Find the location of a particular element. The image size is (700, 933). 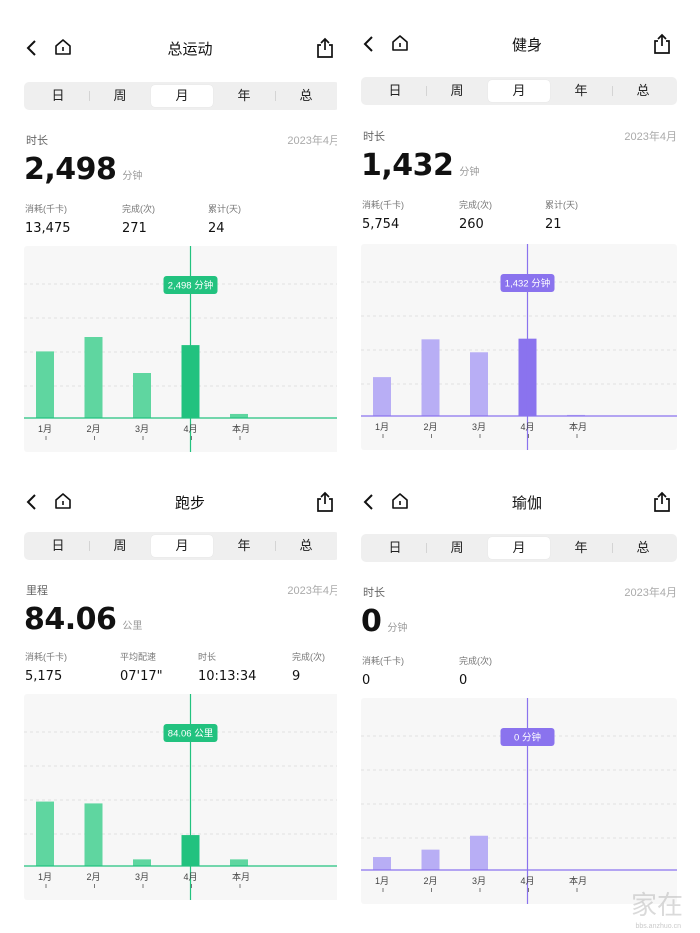

bar-chart: 0 分钟 1月 2月 3月 4月 本月 is located at coordinates (519, 801).